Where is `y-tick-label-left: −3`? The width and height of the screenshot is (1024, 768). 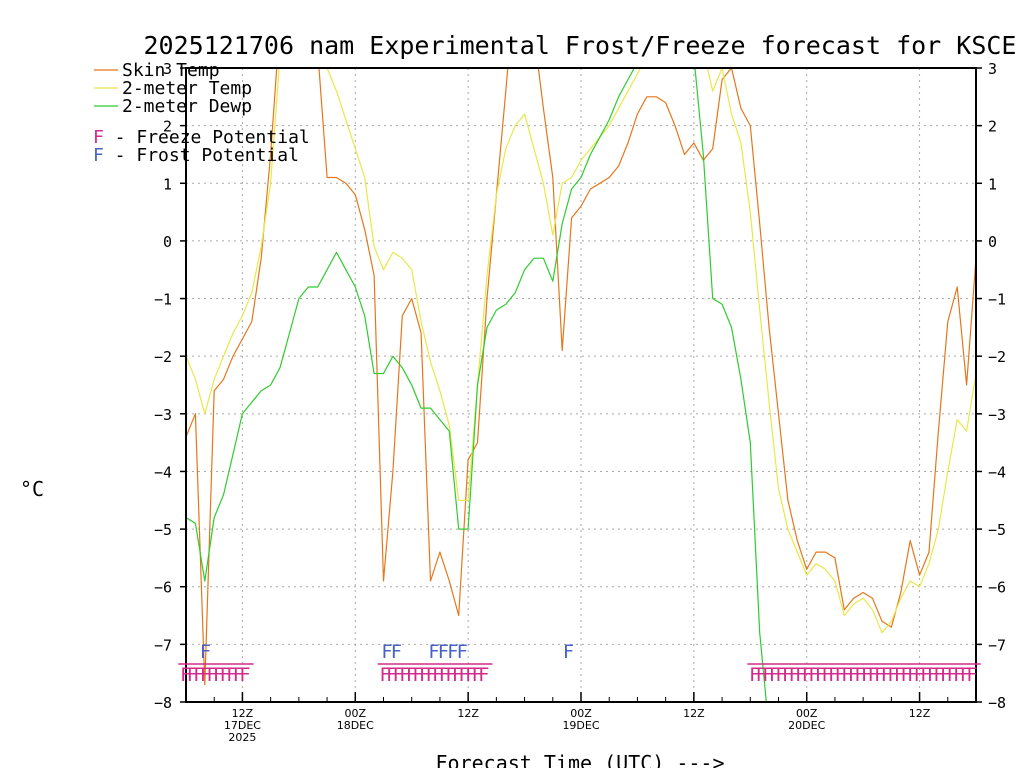 y-tick-label-left: −3 is located at coordinates (163, 415).